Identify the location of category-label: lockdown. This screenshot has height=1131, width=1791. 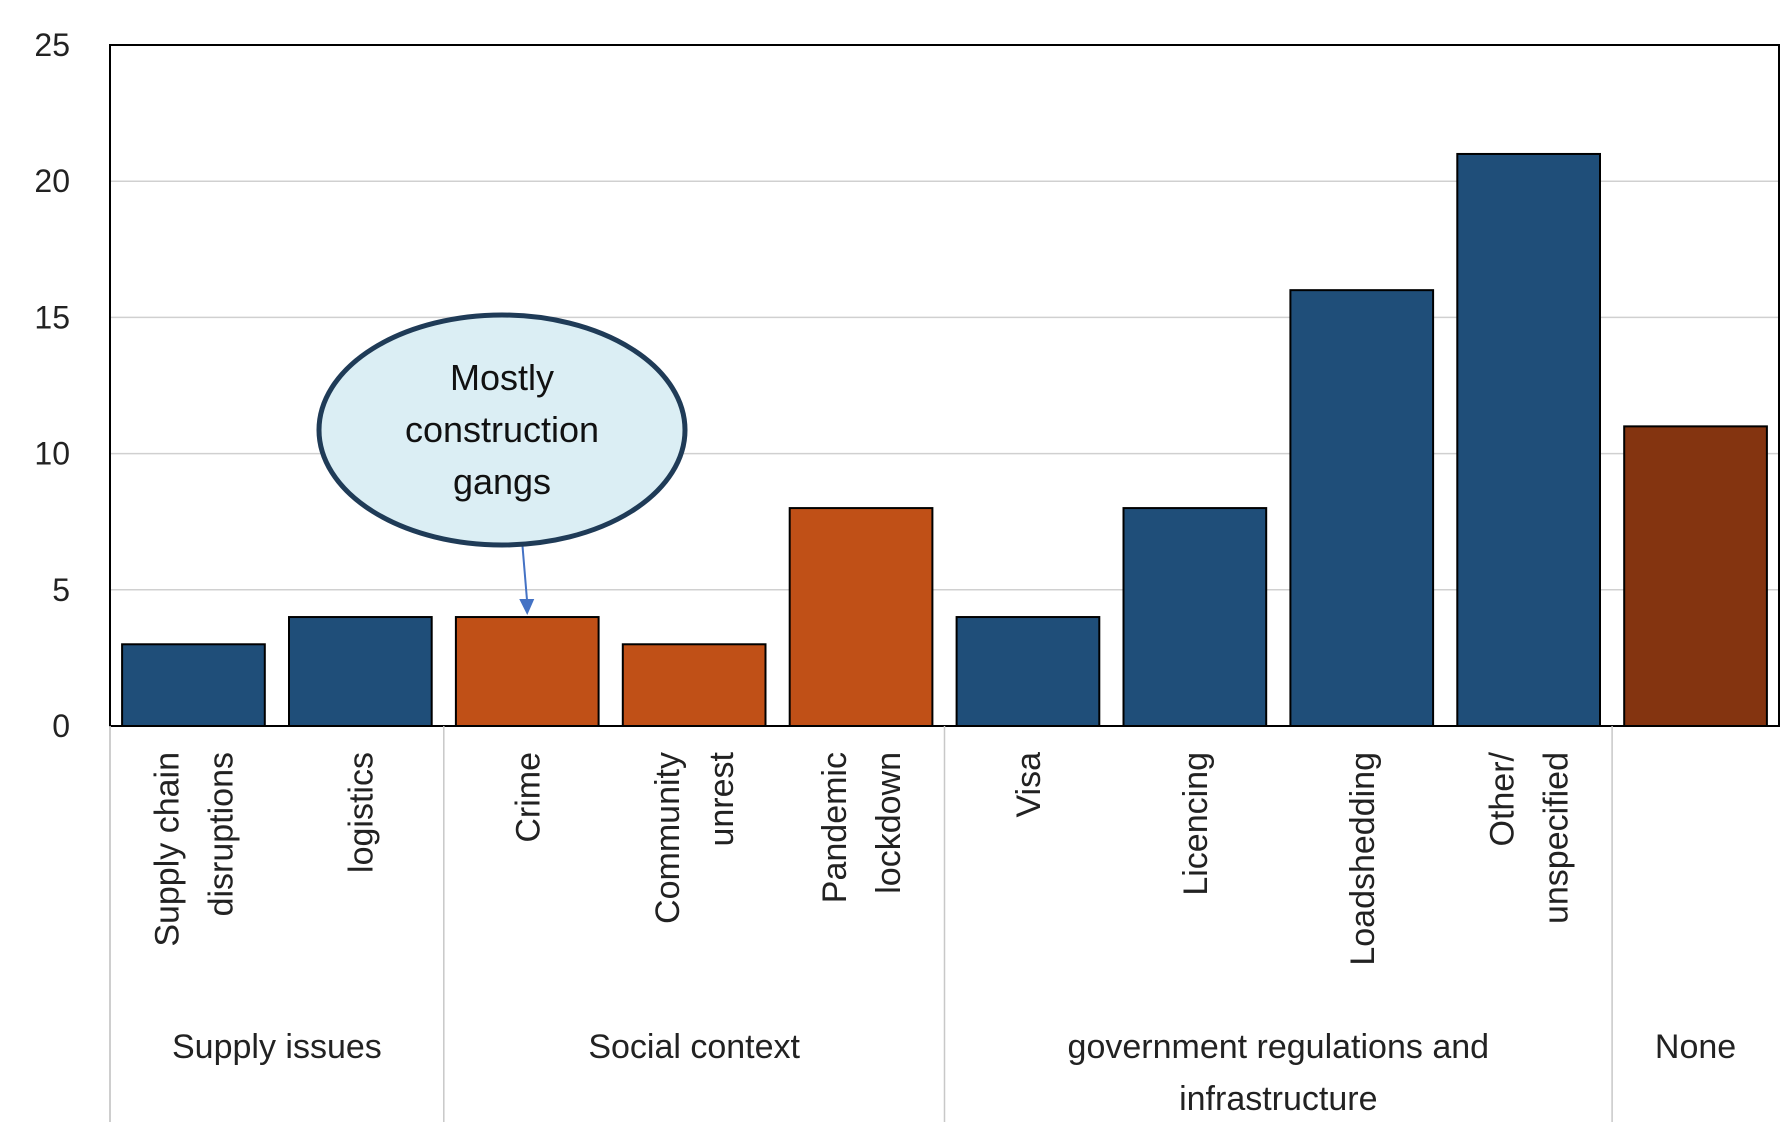
(889, 823).